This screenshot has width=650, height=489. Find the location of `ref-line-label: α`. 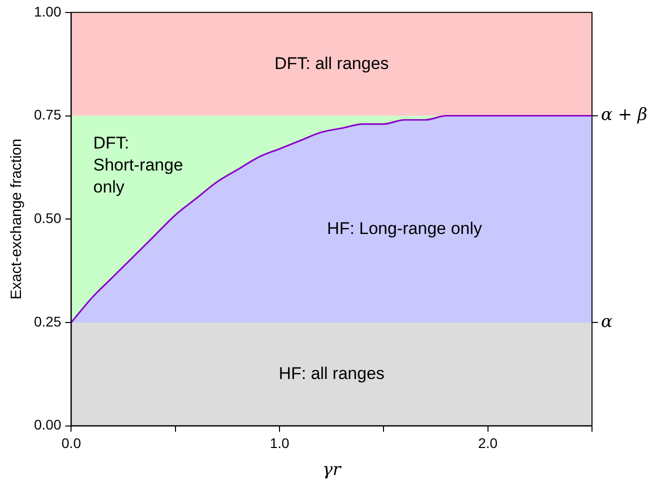

ref-line-label: α is located at coordinates (607, 322).